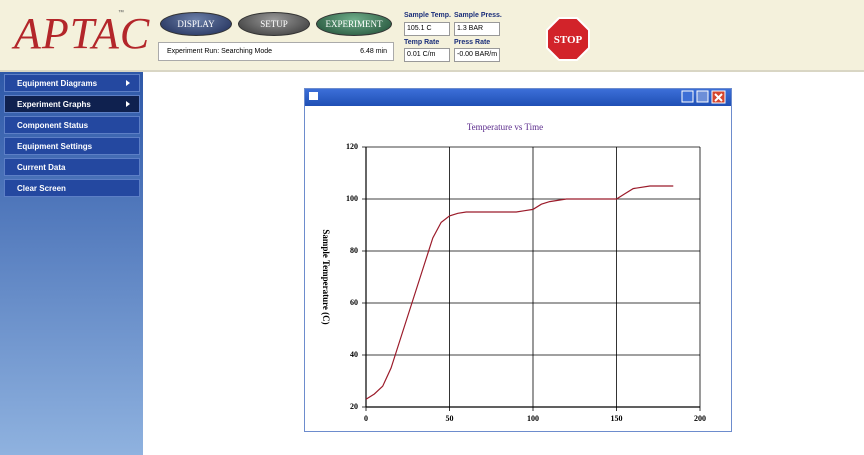 This screenshot has width=864, height=455. Describe the element at coordinates (82, 33) in the screenshot. I see `logo: APTAC` at that location.